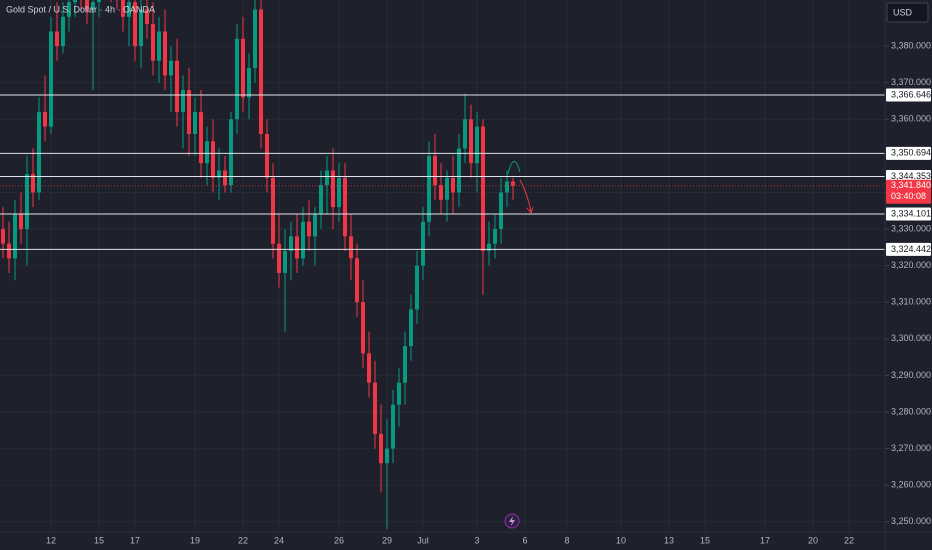 The height and width of the screenshot is (550, 932). What do you see at coordinates (911, 249) in the screenshot?
I see `level-label: 3,324.442` at bounding box center [911, 249].